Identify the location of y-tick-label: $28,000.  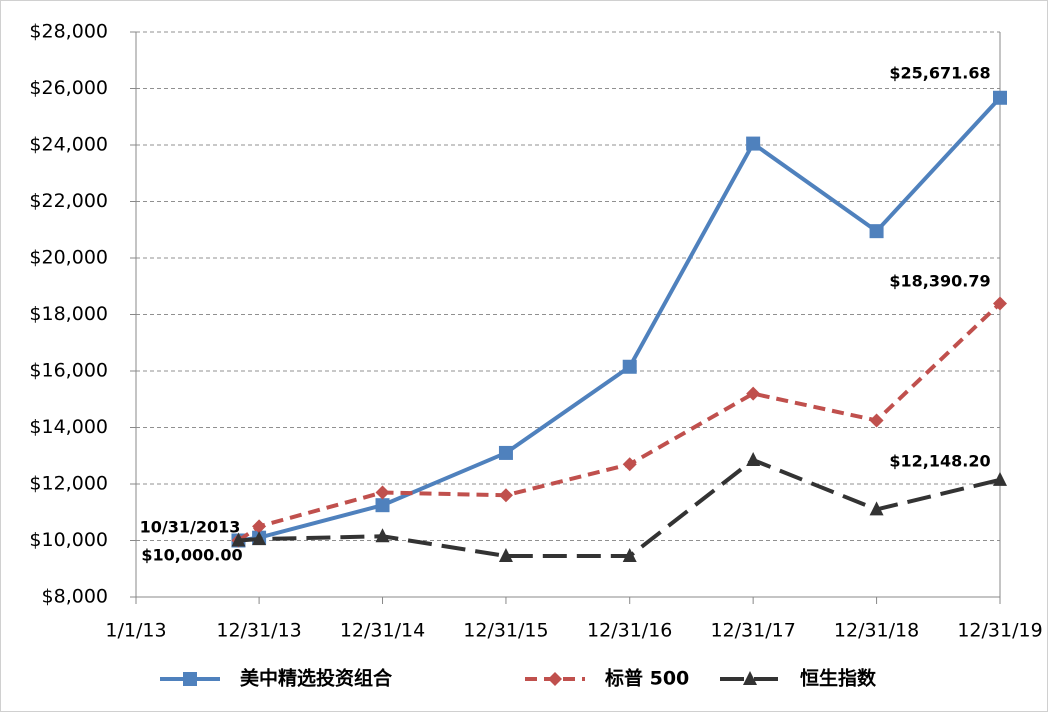
(68, 32).